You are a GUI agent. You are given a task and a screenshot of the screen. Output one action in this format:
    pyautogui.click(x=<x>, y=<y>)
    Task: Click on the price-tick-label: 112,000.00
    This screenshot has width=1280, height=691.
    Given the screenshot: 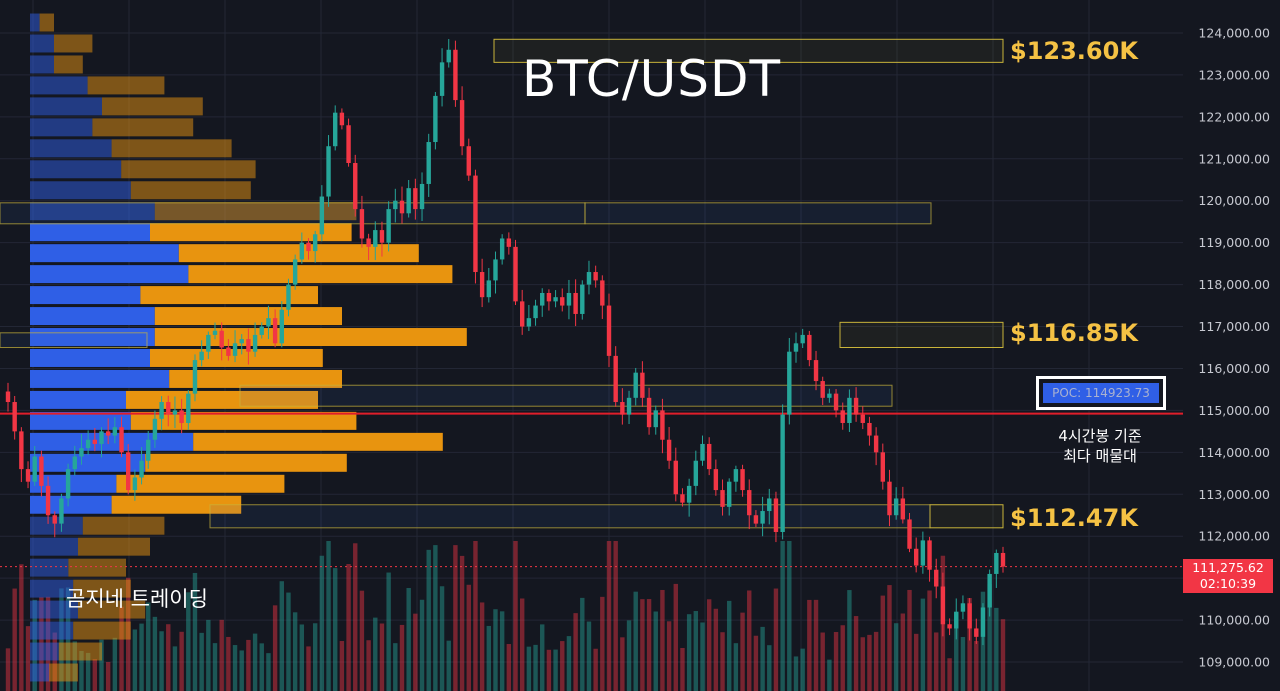 What is the action you would take?
    pyautogui.click(x=1234, y=536)
    